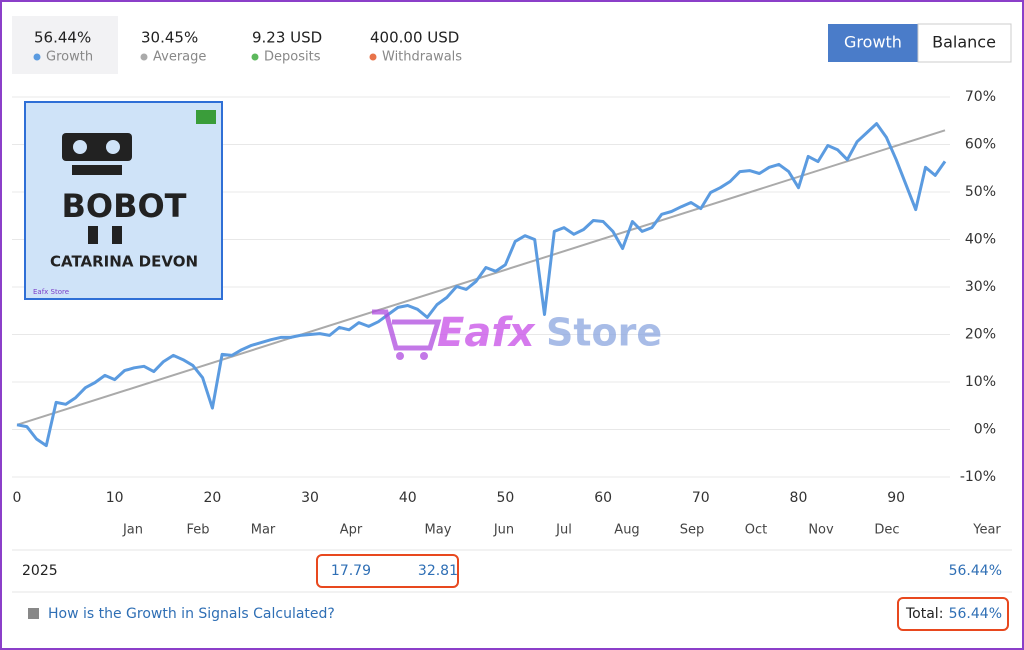 The image size is (1024, 650). Describe the element at coordinates (394, 571) in the screenshot. I see `table-cells: 17.79 32.81` at that location.